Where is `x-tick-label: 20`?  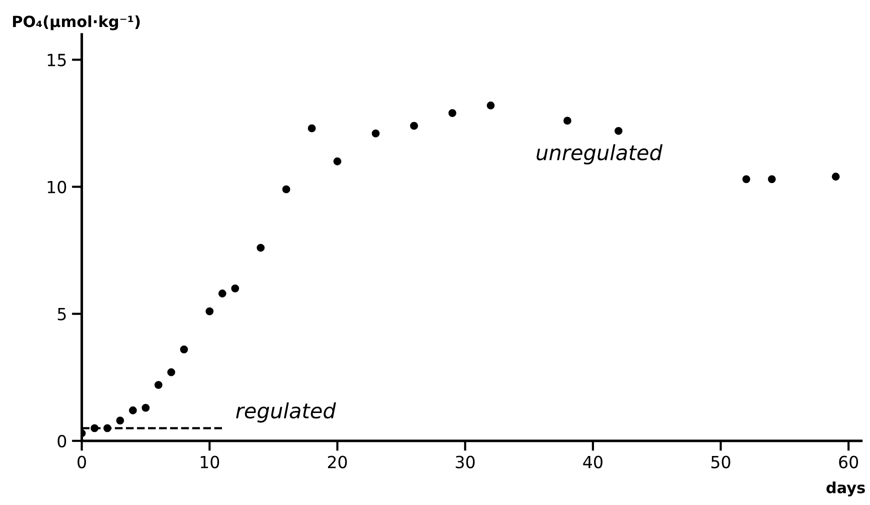
x-tick-label: 20 is located at coordinates (337, 462).